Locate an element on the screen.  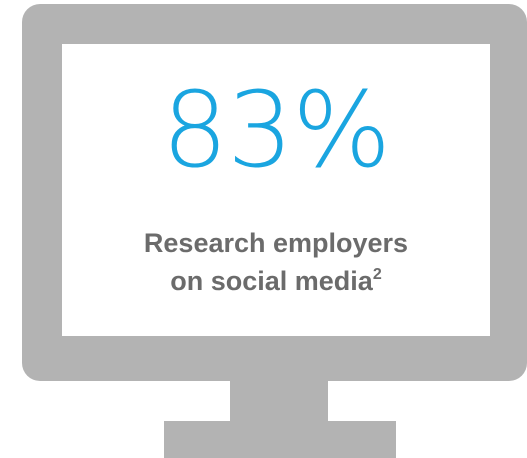
stat-value: 83% is located at coordinates (276, 130).